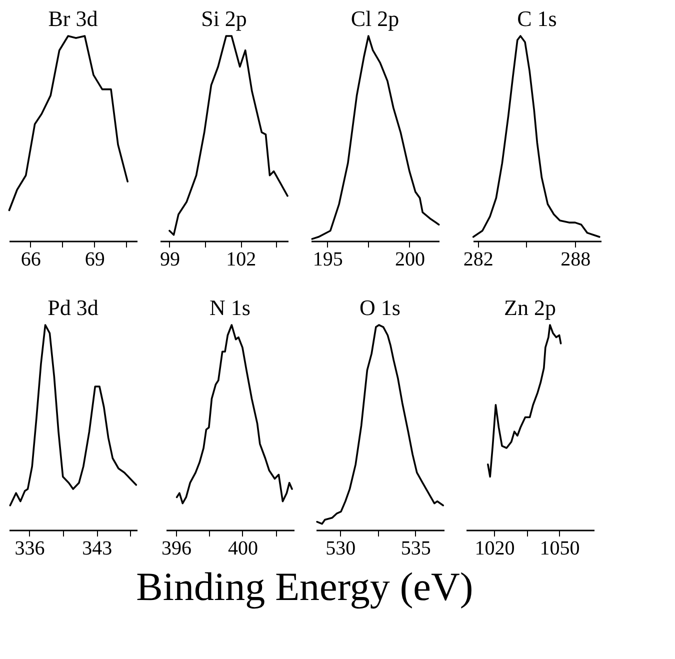 Image resolution: width=675 pixels, height=659 pixels. Describe the element at coordinates (94, 259) in the screenshot. I see `x-tick-label: 69` at that location.